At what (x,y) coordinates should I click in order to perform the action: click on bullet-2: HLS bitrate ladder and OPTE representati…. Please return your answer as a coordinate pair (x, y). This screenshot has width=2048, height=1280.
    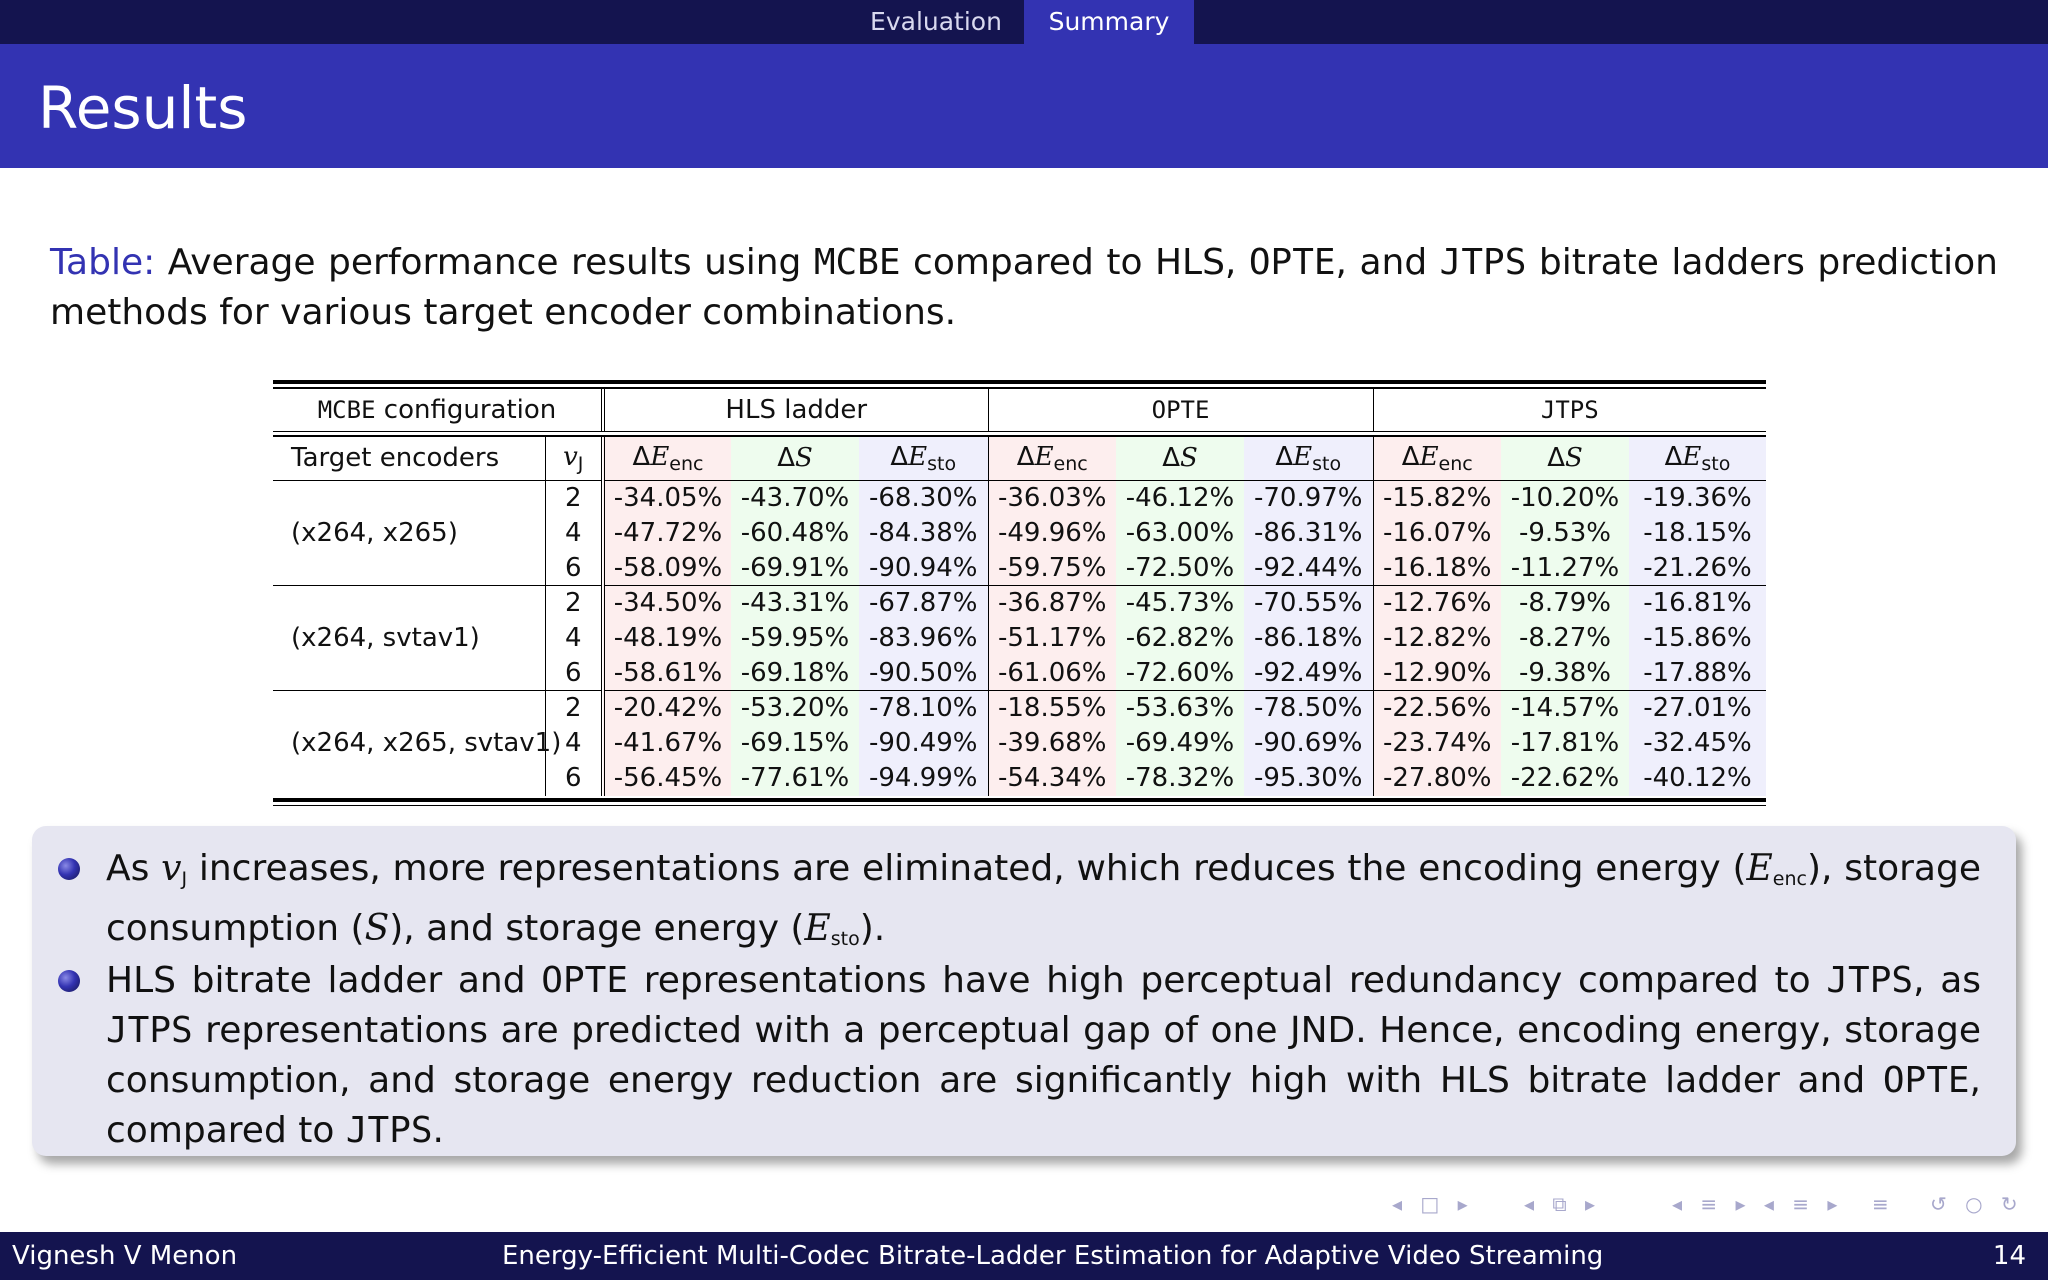
    Looking at the image, I should click on (1019, 1056).